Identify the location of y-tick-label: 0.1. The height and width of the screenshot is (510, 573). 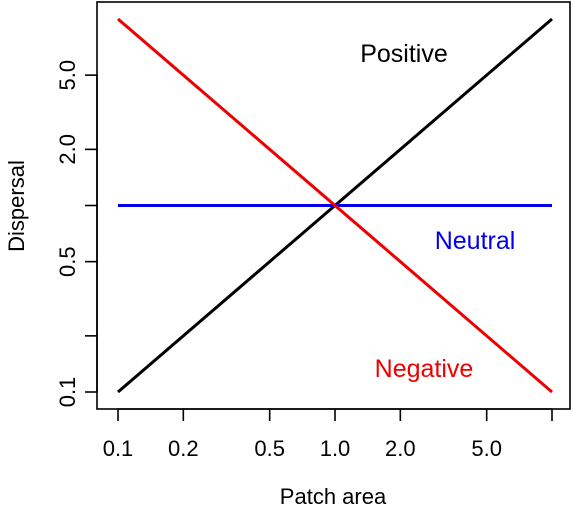
(67, 392).